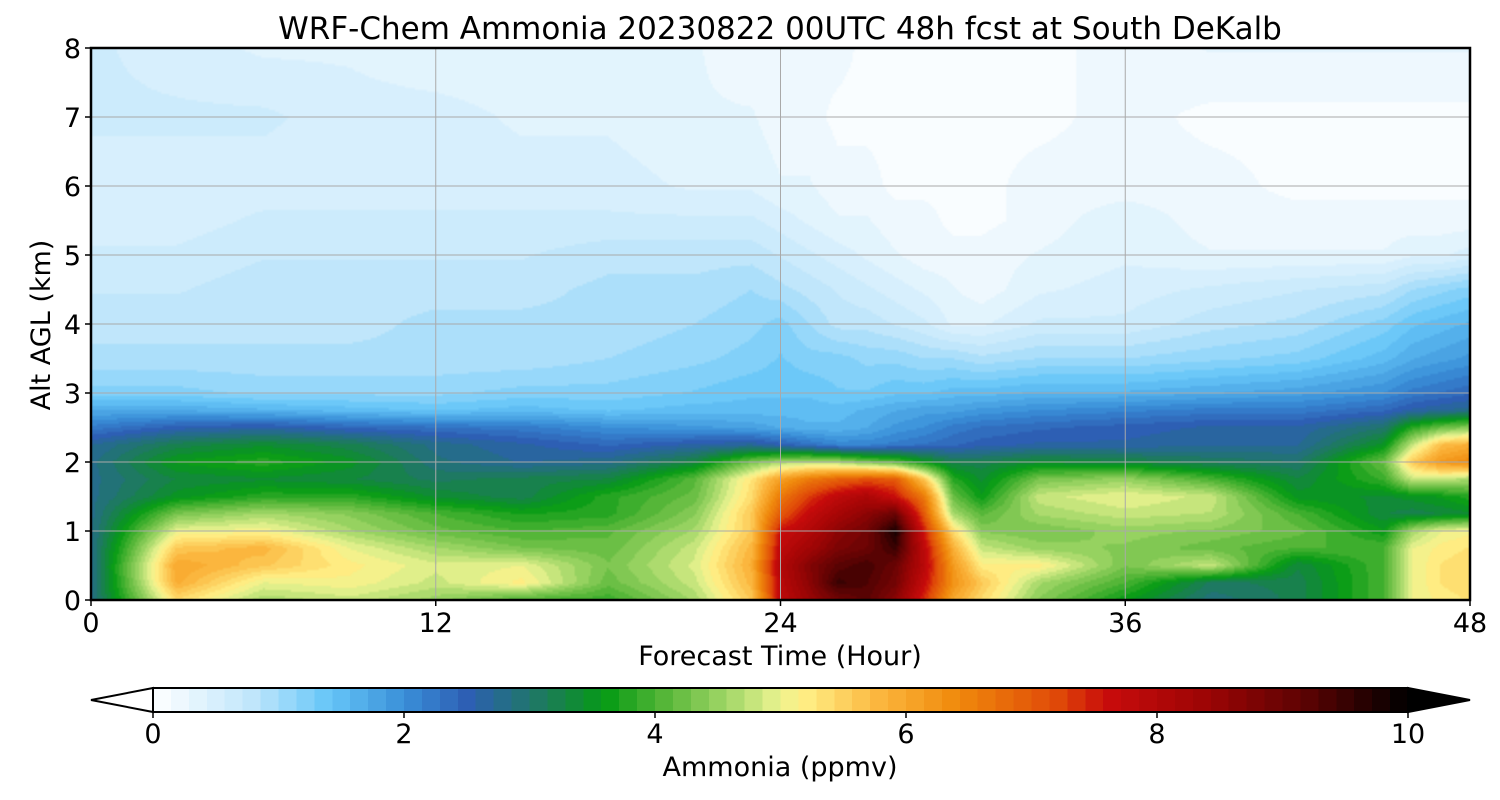 The height and width of the screenshot is (800, 1500). What do you see at coordinates (72, 187) in the screenshot?
I see `y-tick-label: 6` at bounding box center [72, 187].